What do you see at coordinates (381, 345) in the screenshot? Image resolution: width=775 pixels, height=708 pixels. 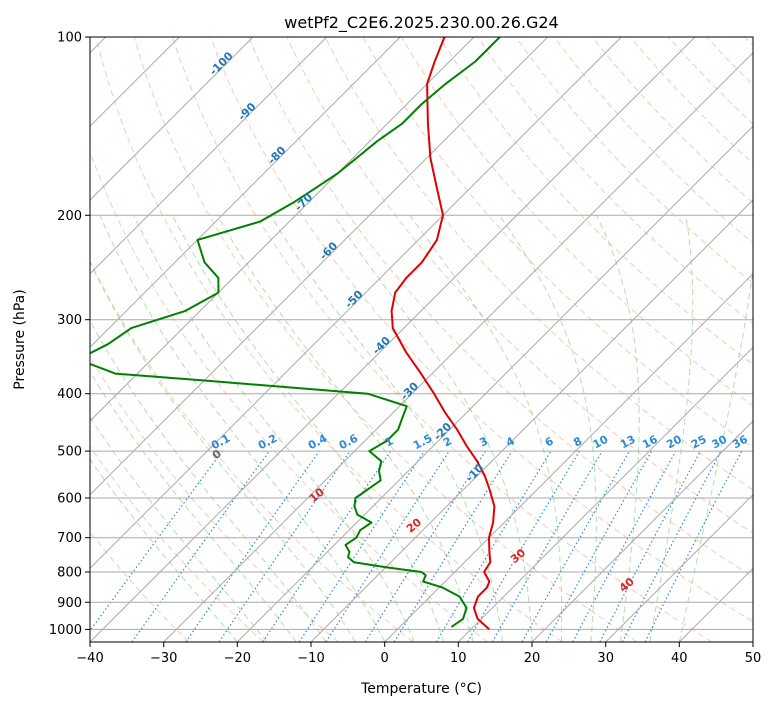 I see `isotherm-label: -40` at bounding box center [381, 345].